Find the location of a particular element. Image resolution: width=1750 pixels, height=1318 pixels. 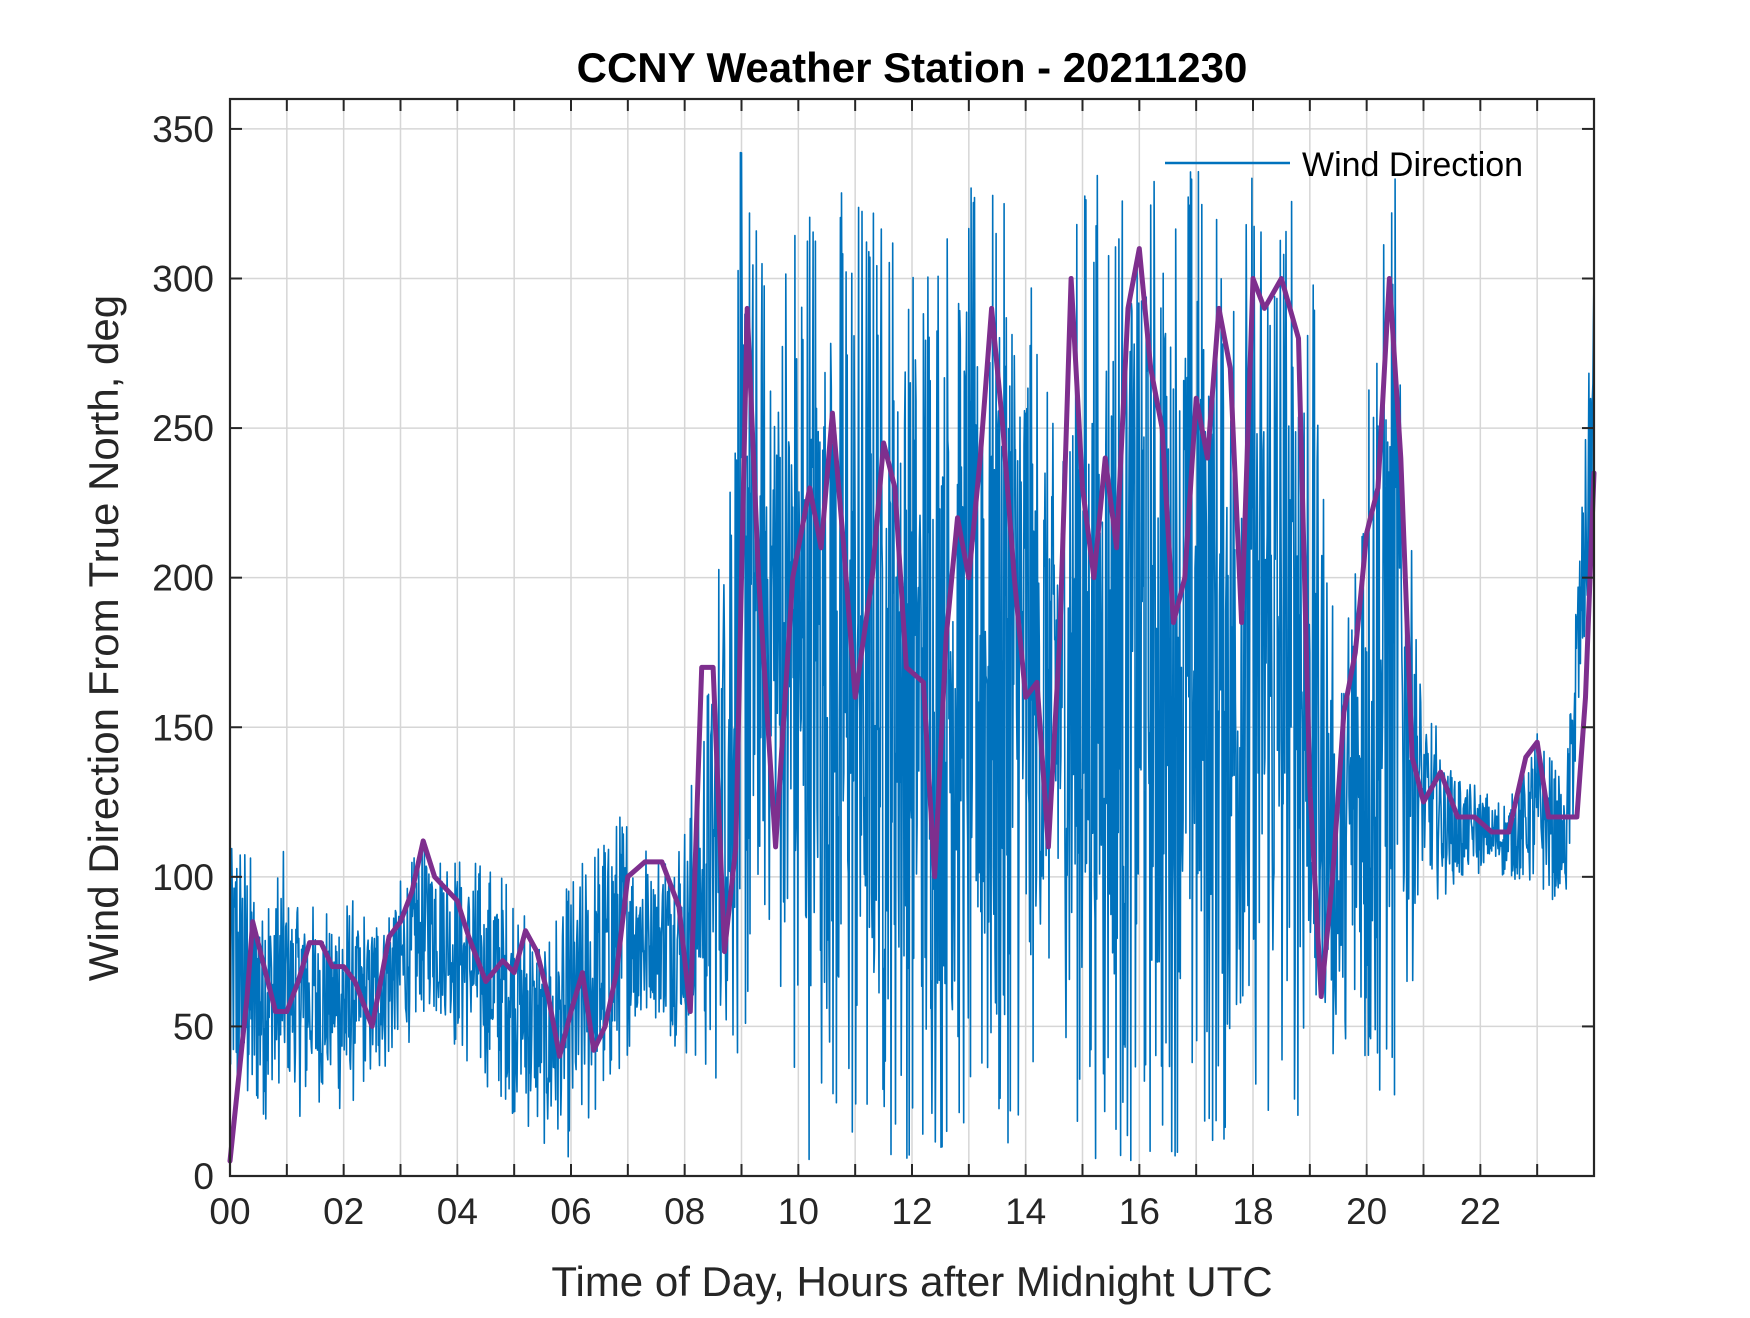

x-tick-label: 22 is located at coordinates (1480, 1211).